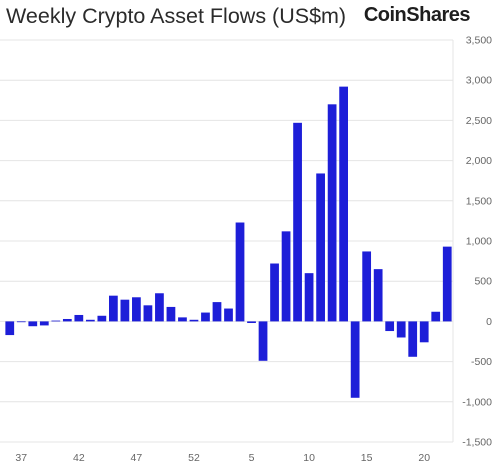 This screenshot has width=500, height=468. What do you see at coordinates (252, 458) in the screenshot?
I see `x-tick-label: 5` at bounding box center [252, 458].